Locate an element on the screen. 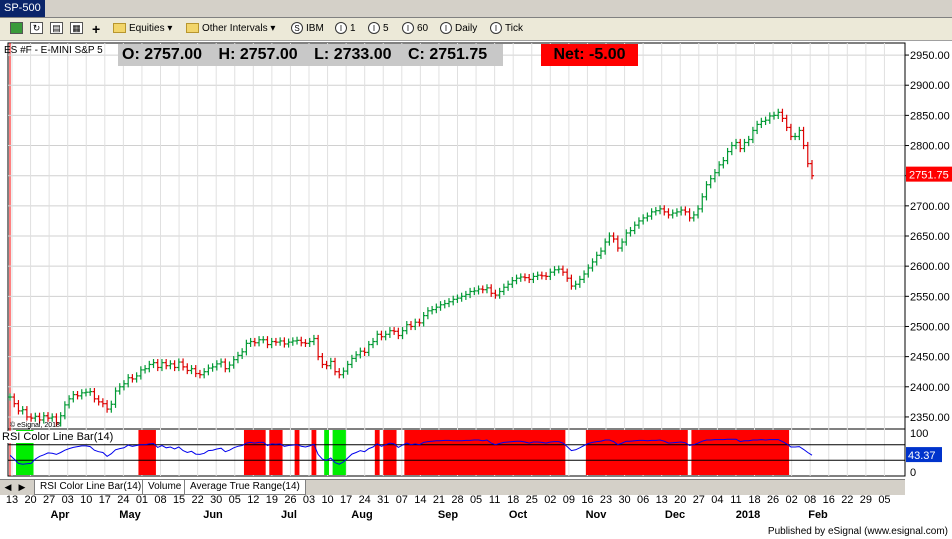  interval-daily-button: I Daily is located at coordinates (458, 29).